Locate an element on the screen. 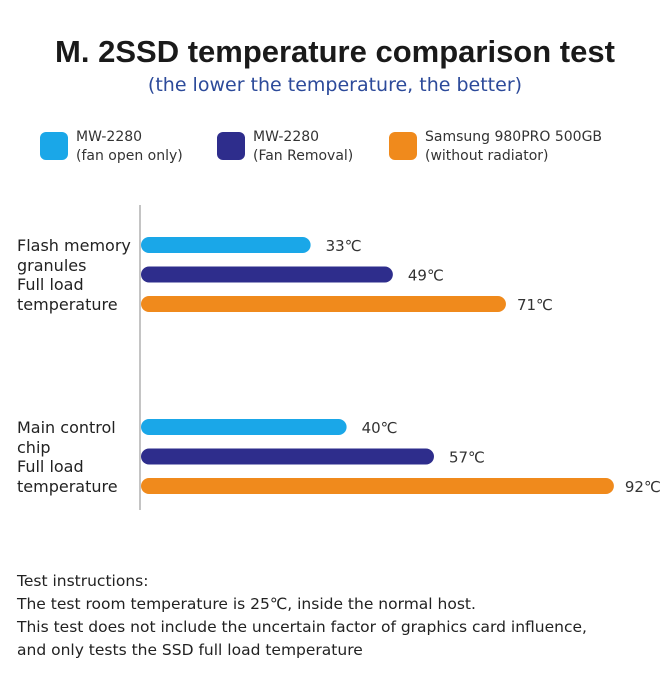  data-label: 71℃ is located at coordinates (535, 305).